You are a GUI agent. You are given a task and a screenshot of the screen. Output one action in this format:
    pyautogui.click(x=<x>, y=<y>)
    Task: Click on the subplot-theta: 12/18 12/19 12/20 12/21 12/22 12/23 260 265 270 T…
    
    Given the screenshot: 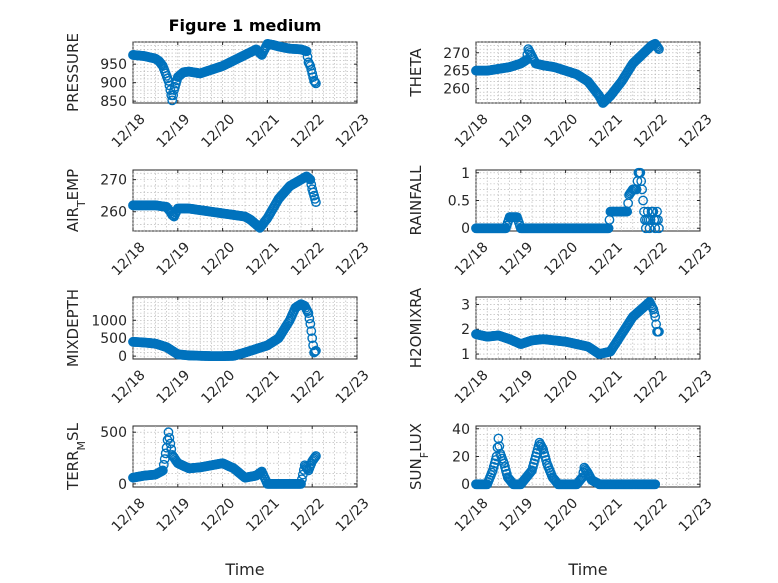 What is the action you would take?
    pyautogui.click(x=561, y=94)
    